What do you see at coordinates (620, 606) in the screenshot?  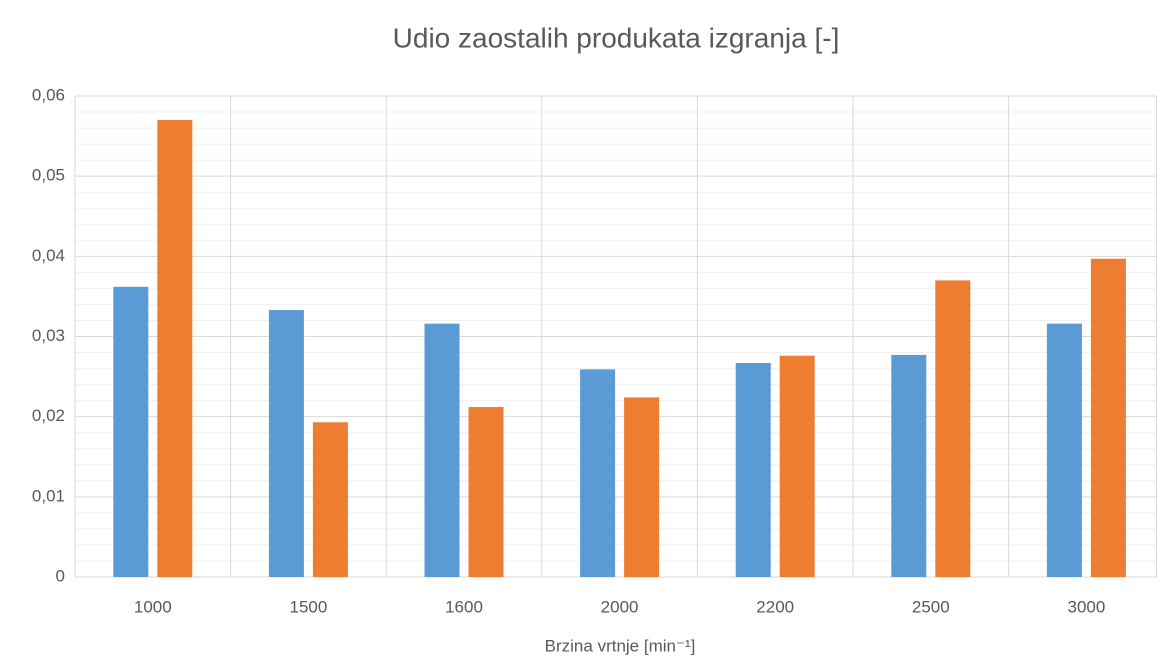 I see `x-tick-label: 2000` at bounding box center [620, 606].